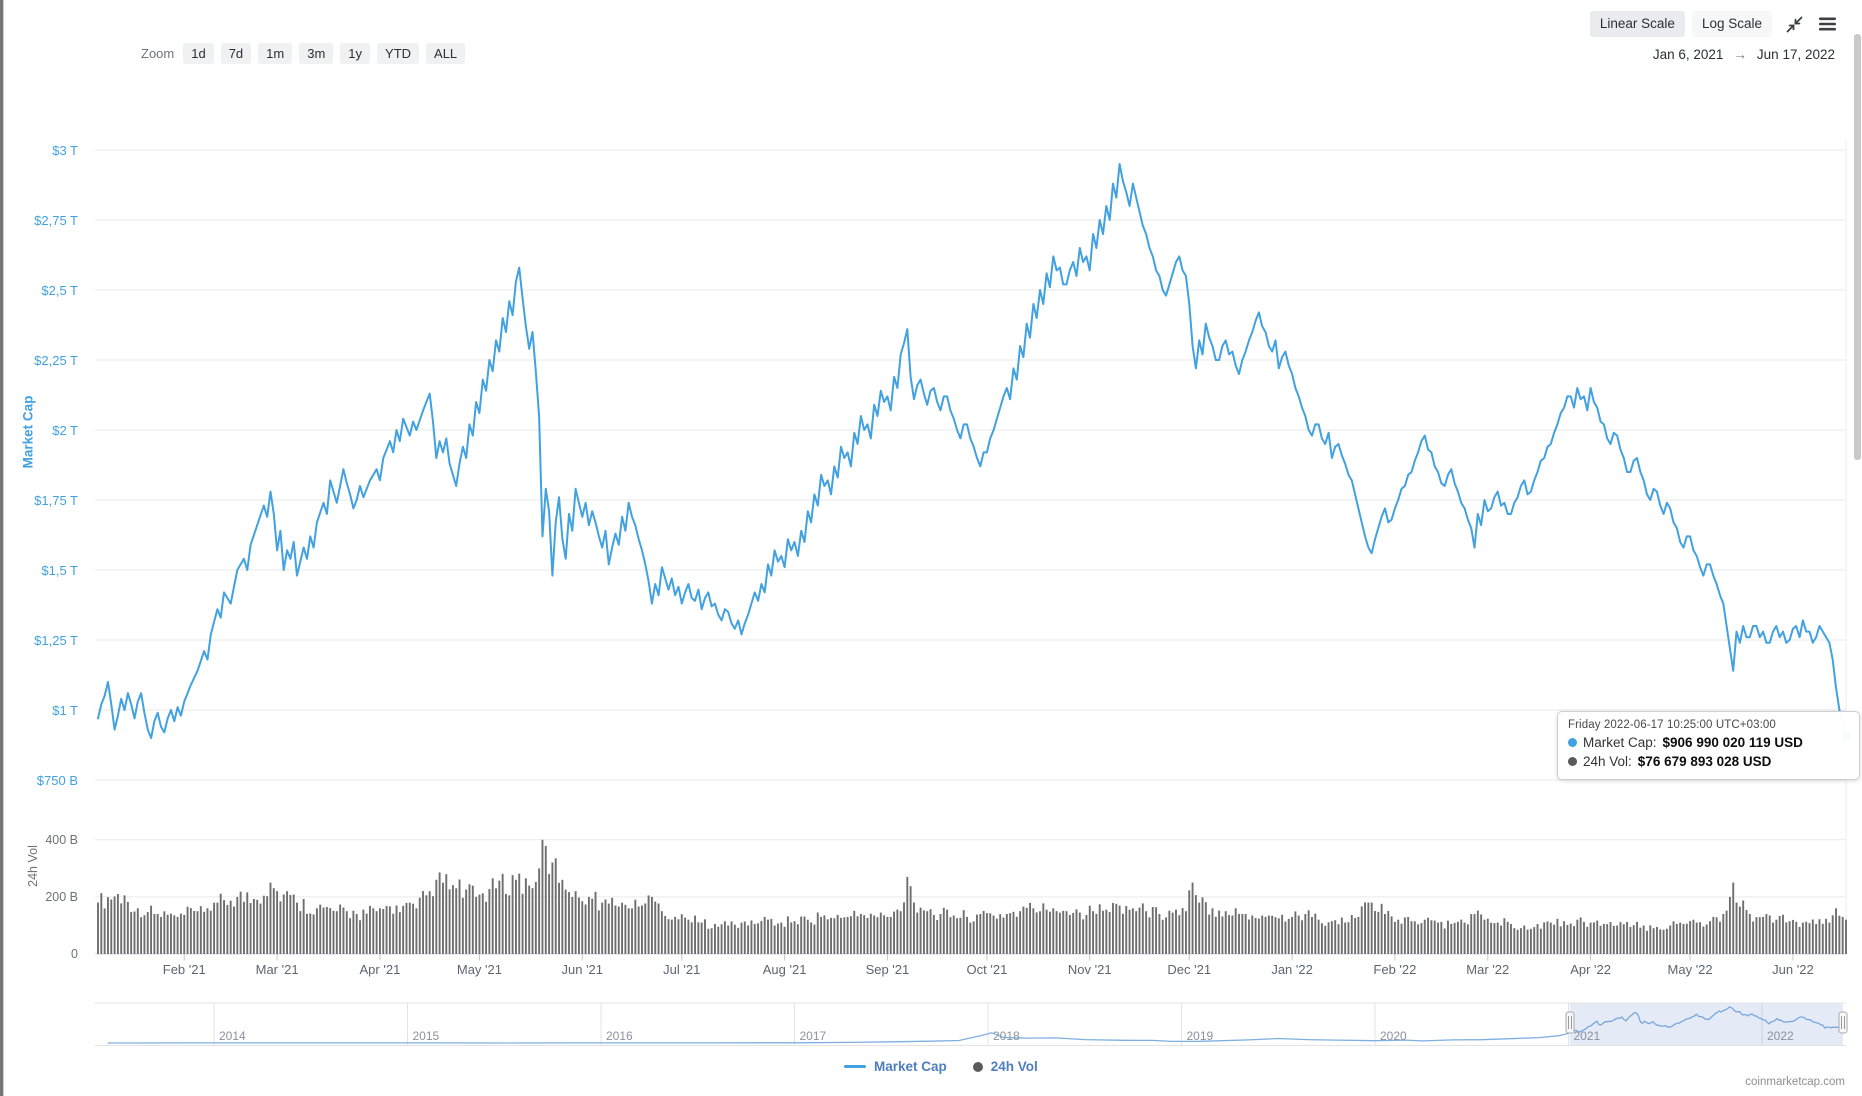 This screenshot has height=1096, width=1862. Describe the element at coordinates (56, 500) in the screenshot. I see `y-axis-label-market-cap: $1,75 T` at that location.